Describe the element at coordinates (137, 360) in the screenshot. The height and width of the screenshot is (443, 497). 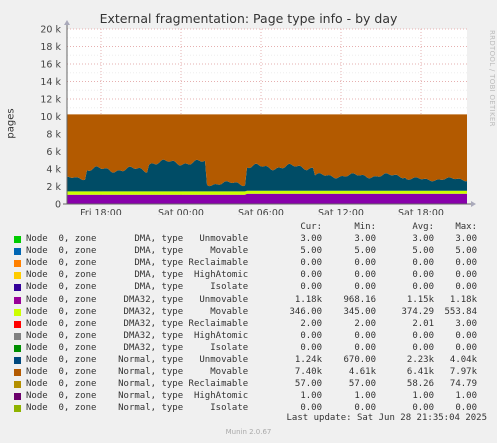
I see `legend-series-name: Node 0, zone Normal, type Unmovable` at that location.